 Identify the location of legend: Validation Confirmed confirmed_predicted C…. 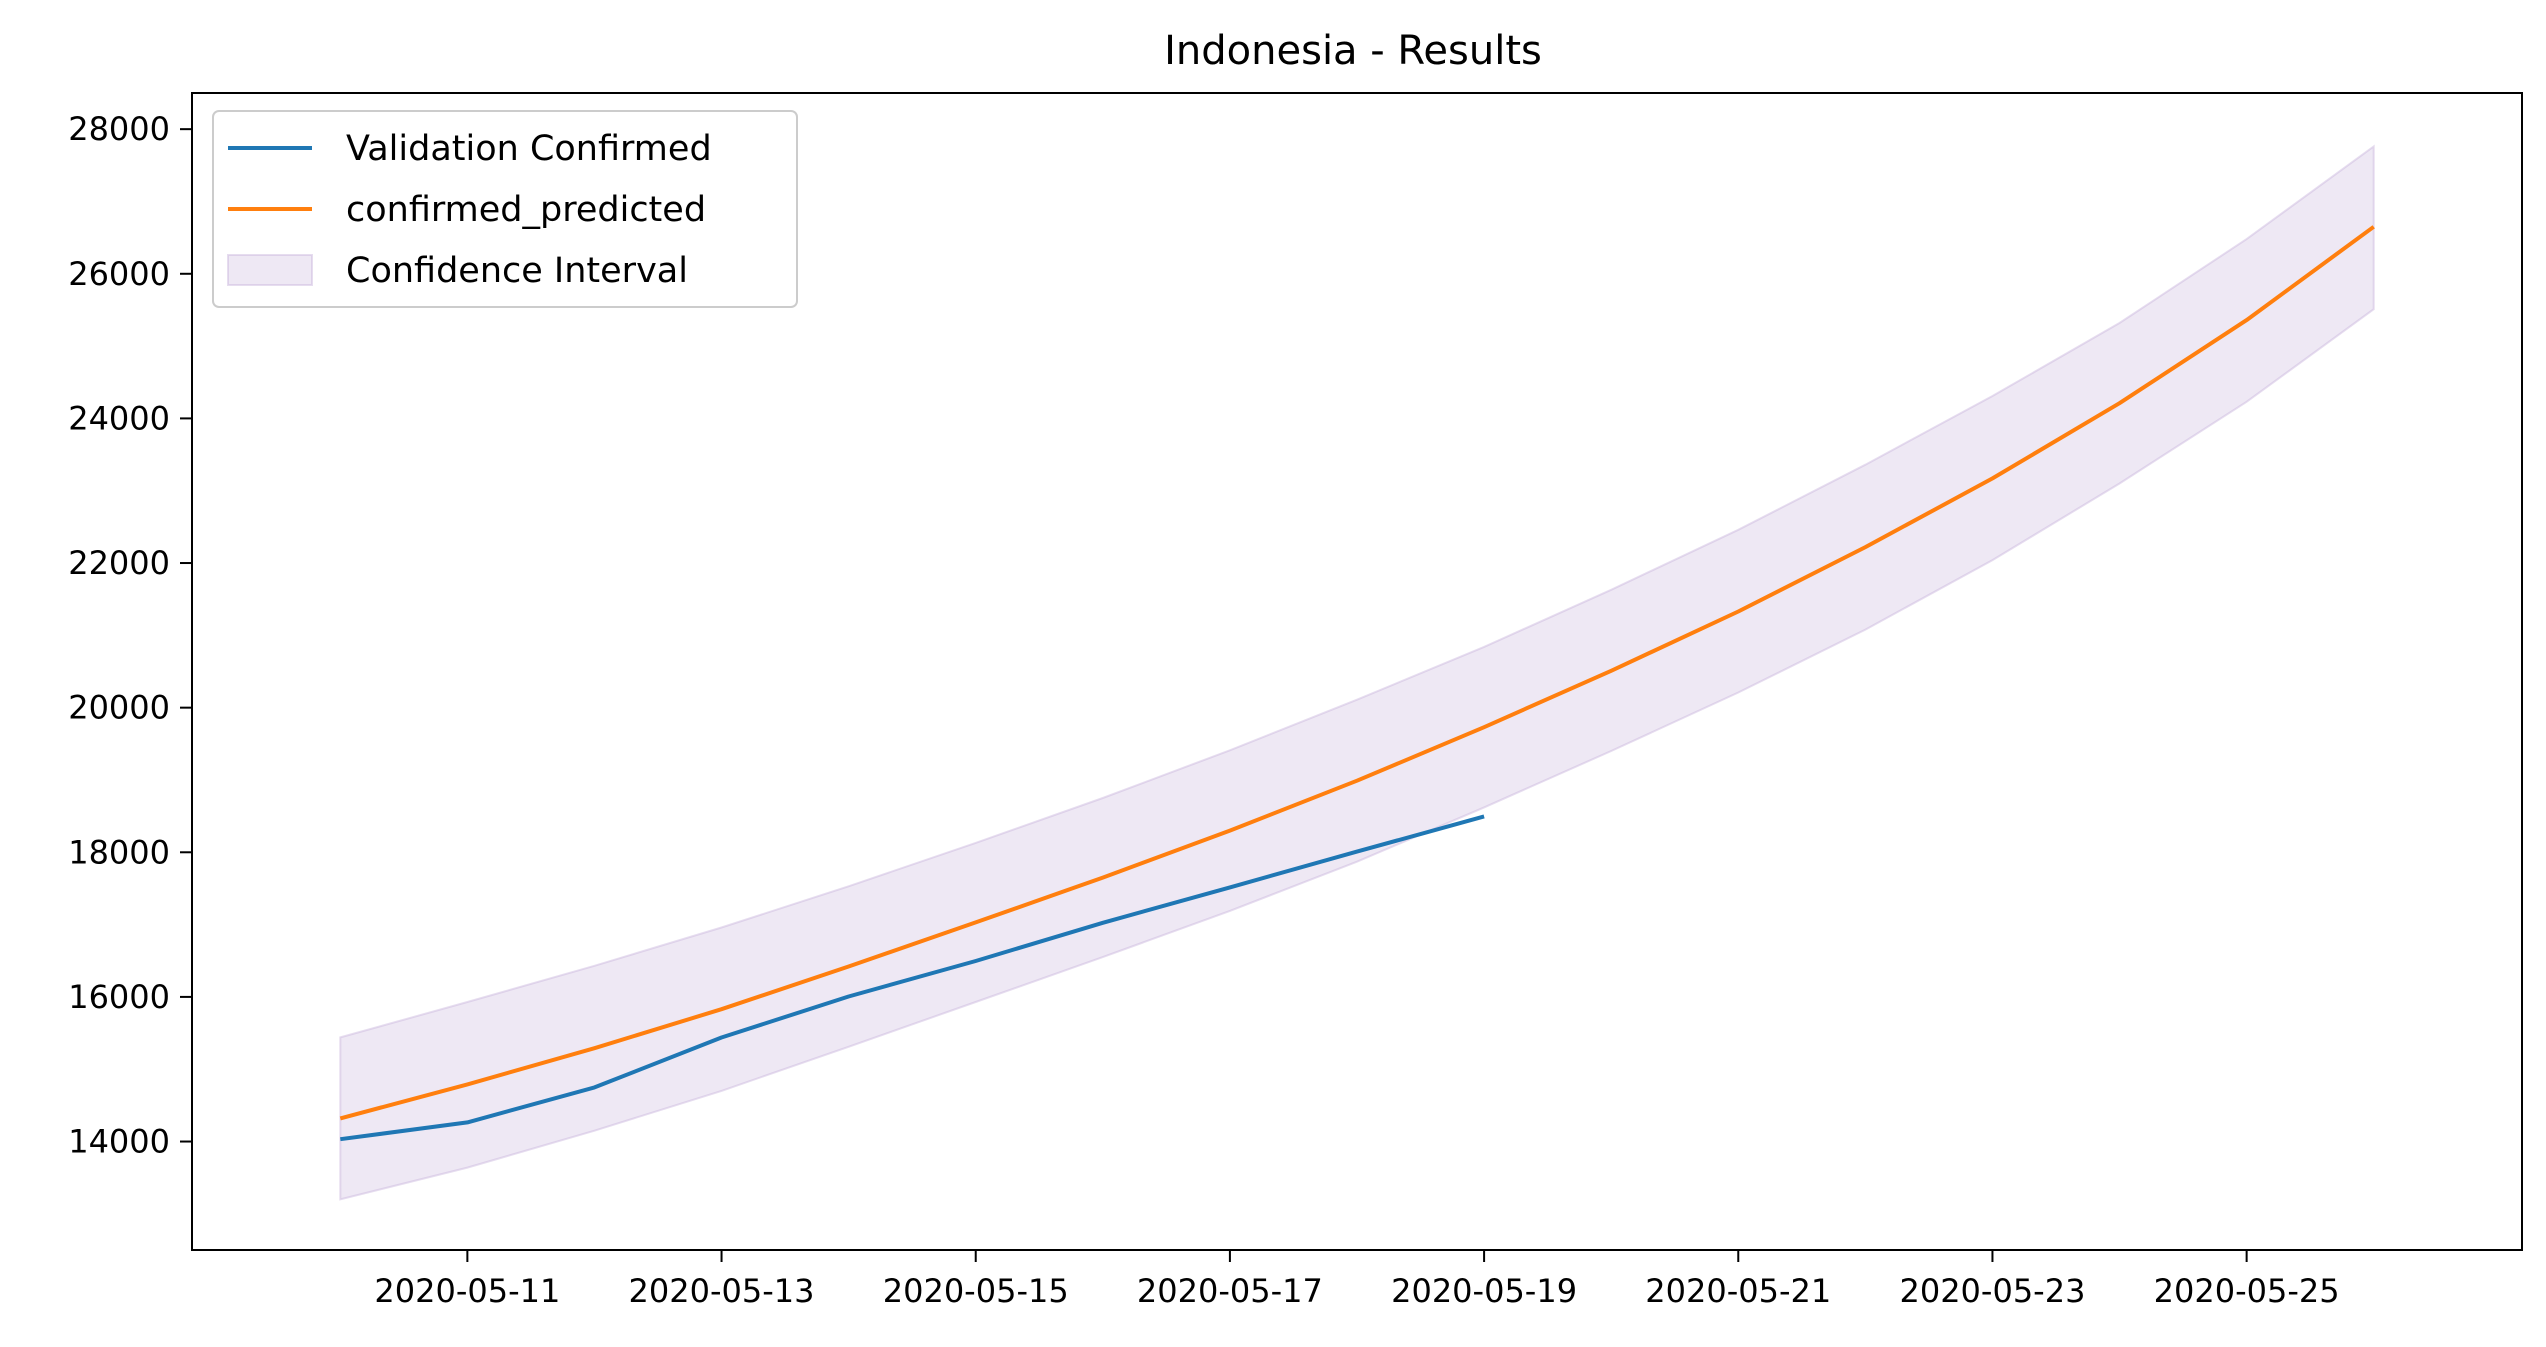
(505, 209).